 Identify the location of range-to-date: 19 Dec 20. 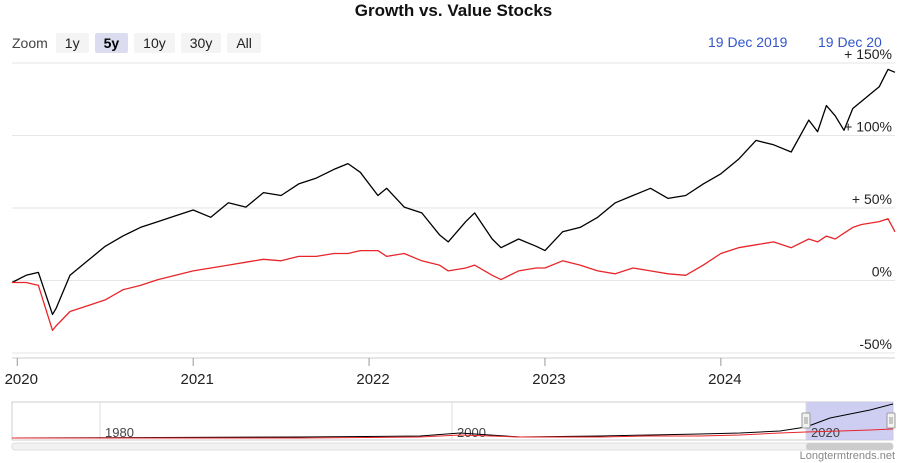
(850, 42).